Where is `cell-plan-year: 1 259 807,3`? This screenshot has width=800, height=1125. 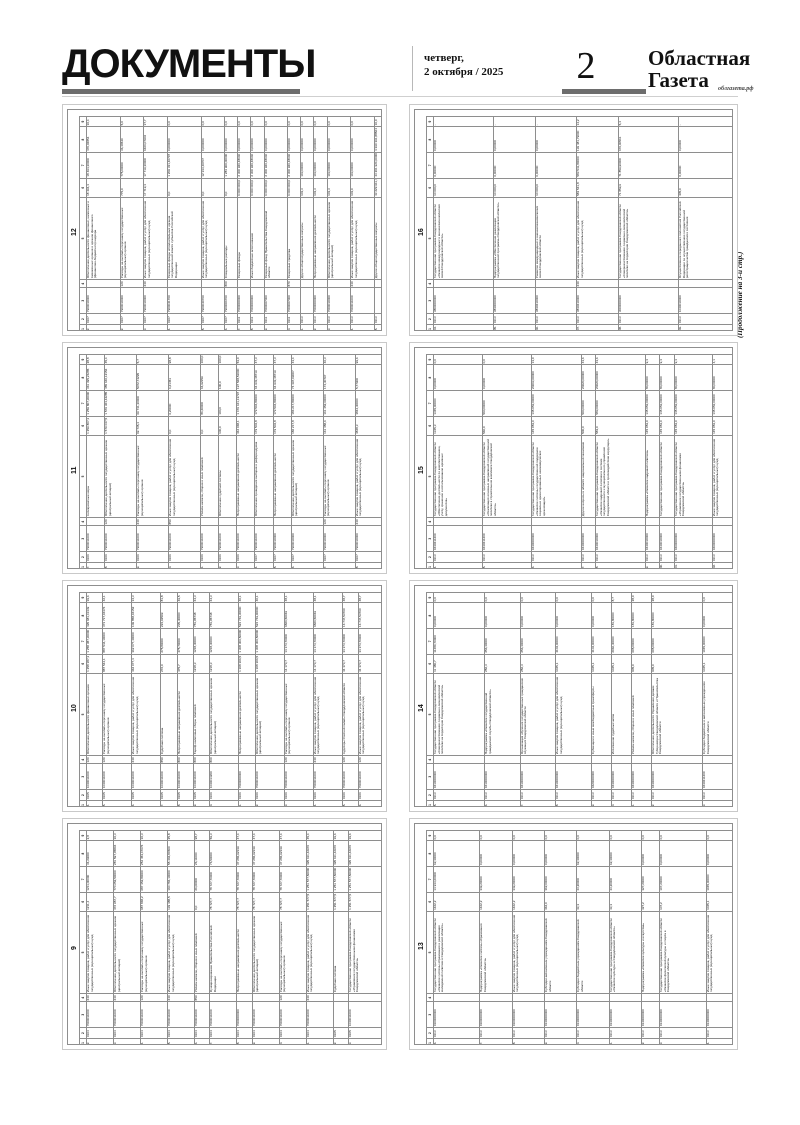 cell-plan-year: 1 259 807,3 is located at coordinates (95, 426).